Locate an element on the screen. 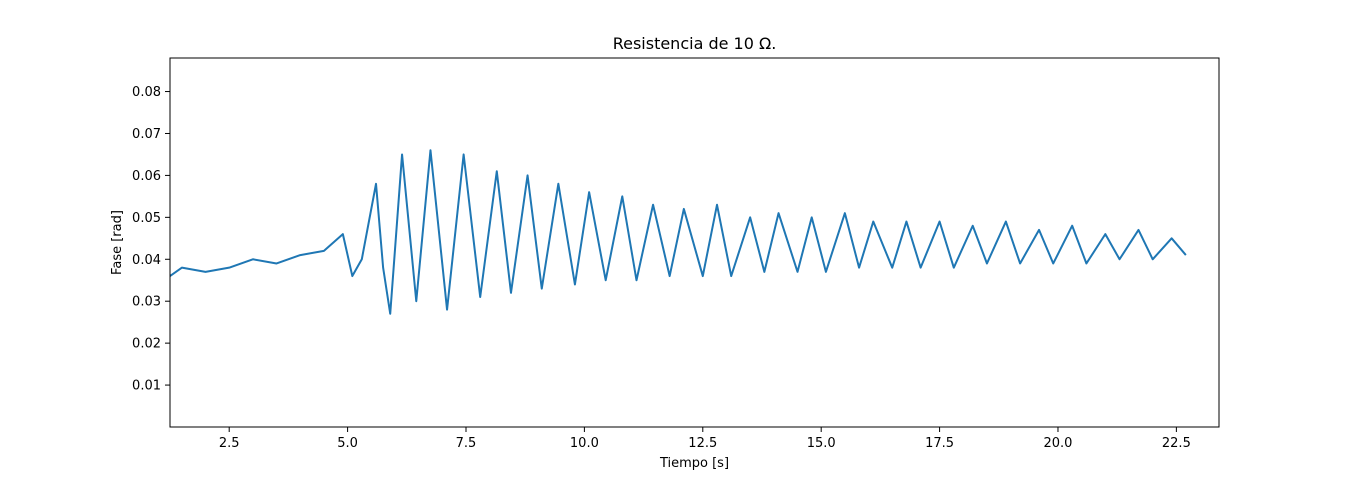 Image resolution: width=1356 pixels, height=480 pixels. x-axis: 2.5 5.0 7.5 10.0 12.5 15.0 17.5 20.0 22.5 is located at coordinates (705, 439).